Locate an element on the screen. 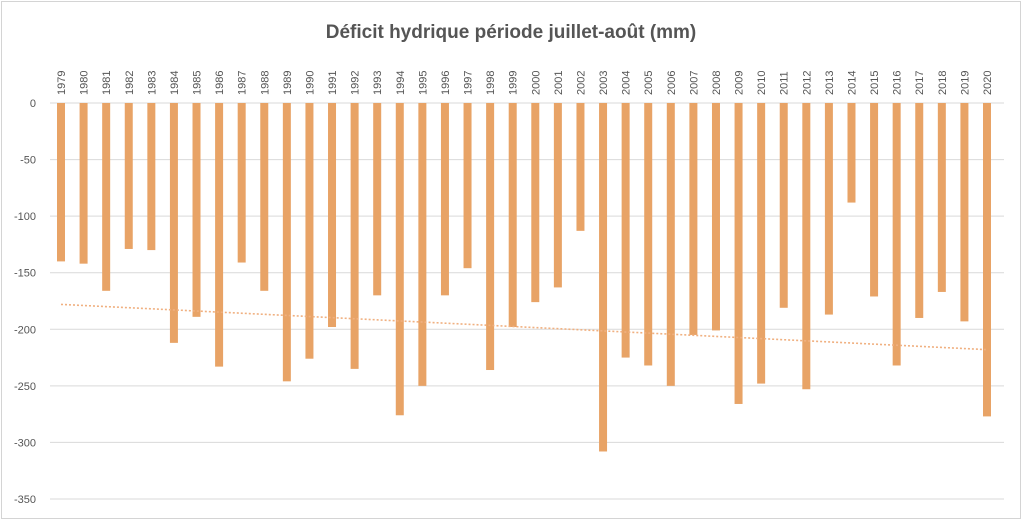 This screenshot has width=1024, height=521. x-tick-label: 2017 is located at coordinates (920, 83).